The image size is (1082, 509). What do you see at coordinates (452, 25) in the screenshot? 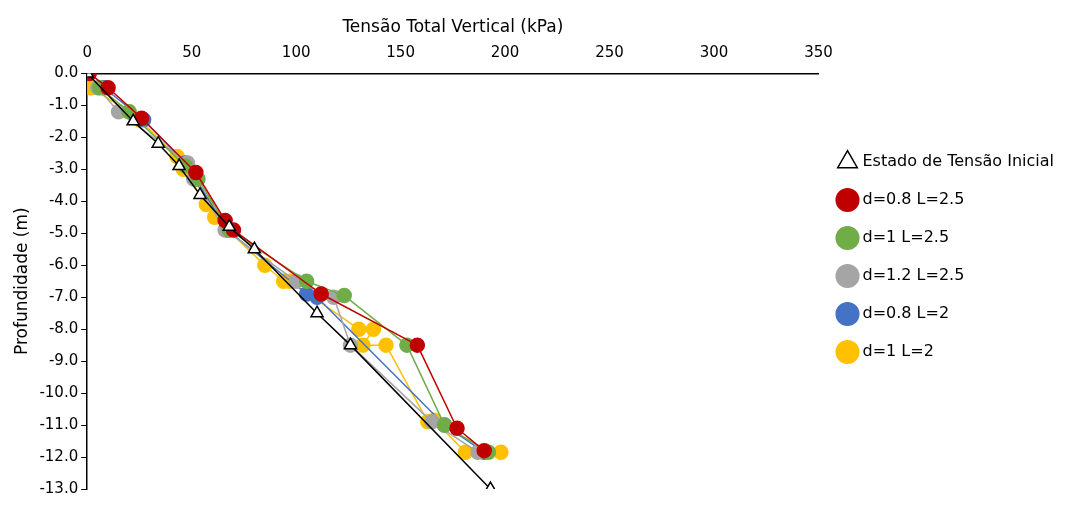
I see `x-axis-title: Tensão Total Vertical (kPa)` at bounding box center [452, 25].